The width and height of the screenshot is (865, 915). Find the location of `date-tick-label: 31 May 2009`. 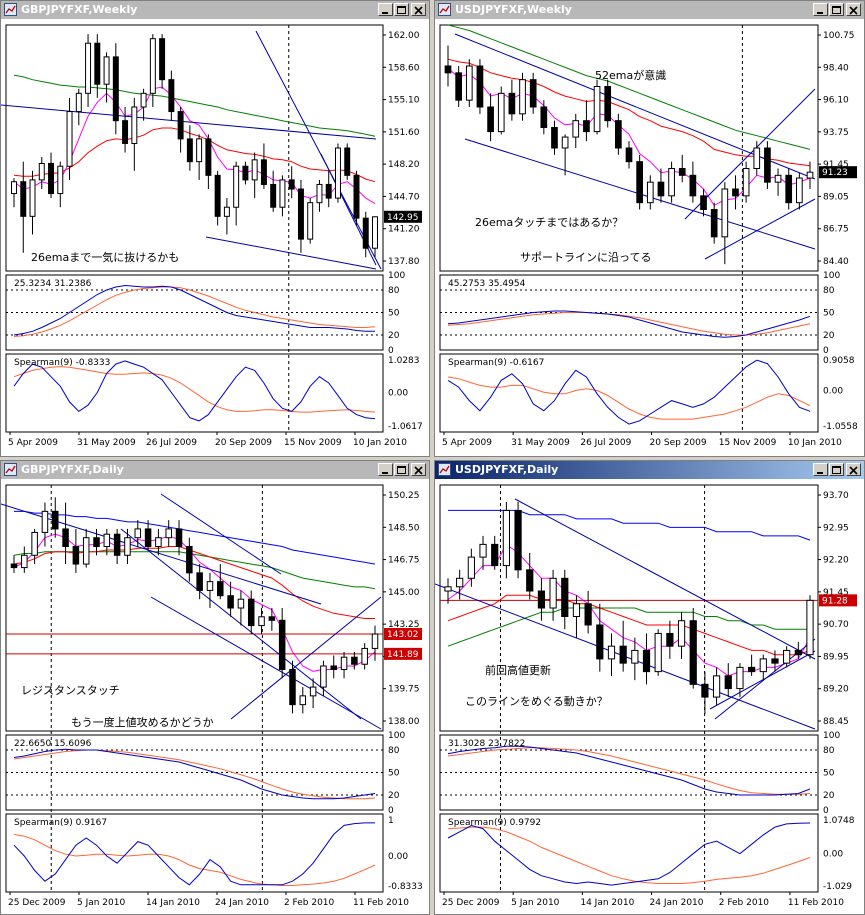

date-tick-label: 31 May 2009 is located at coordinates (106, 443).